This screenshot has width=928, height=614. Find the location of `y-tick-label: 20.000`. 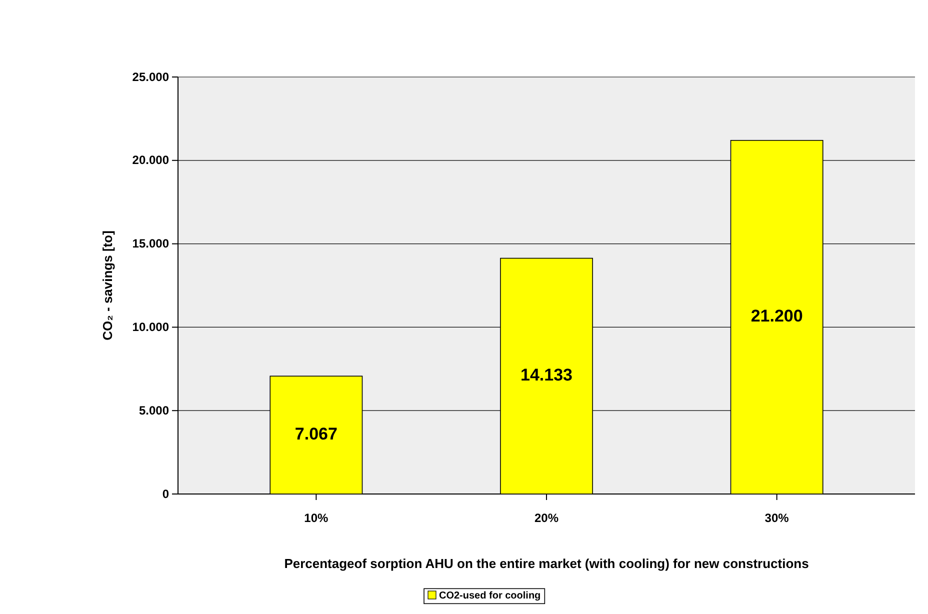

y-tick-label: 20.000 is located at coordinates (151, 160).